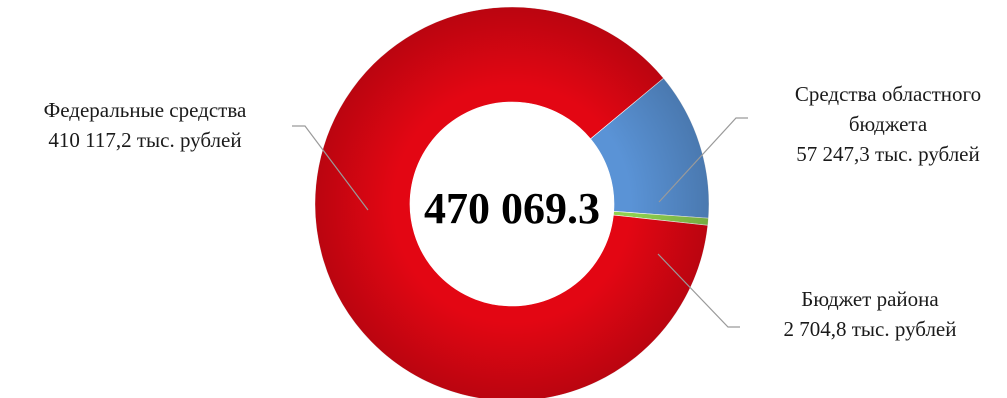 The width and height of the screenshot is (1007, 398). Describe the element at coordinates (145, 110) in the screenshot. I see `data-label-line: Федеральные средства` at that location.